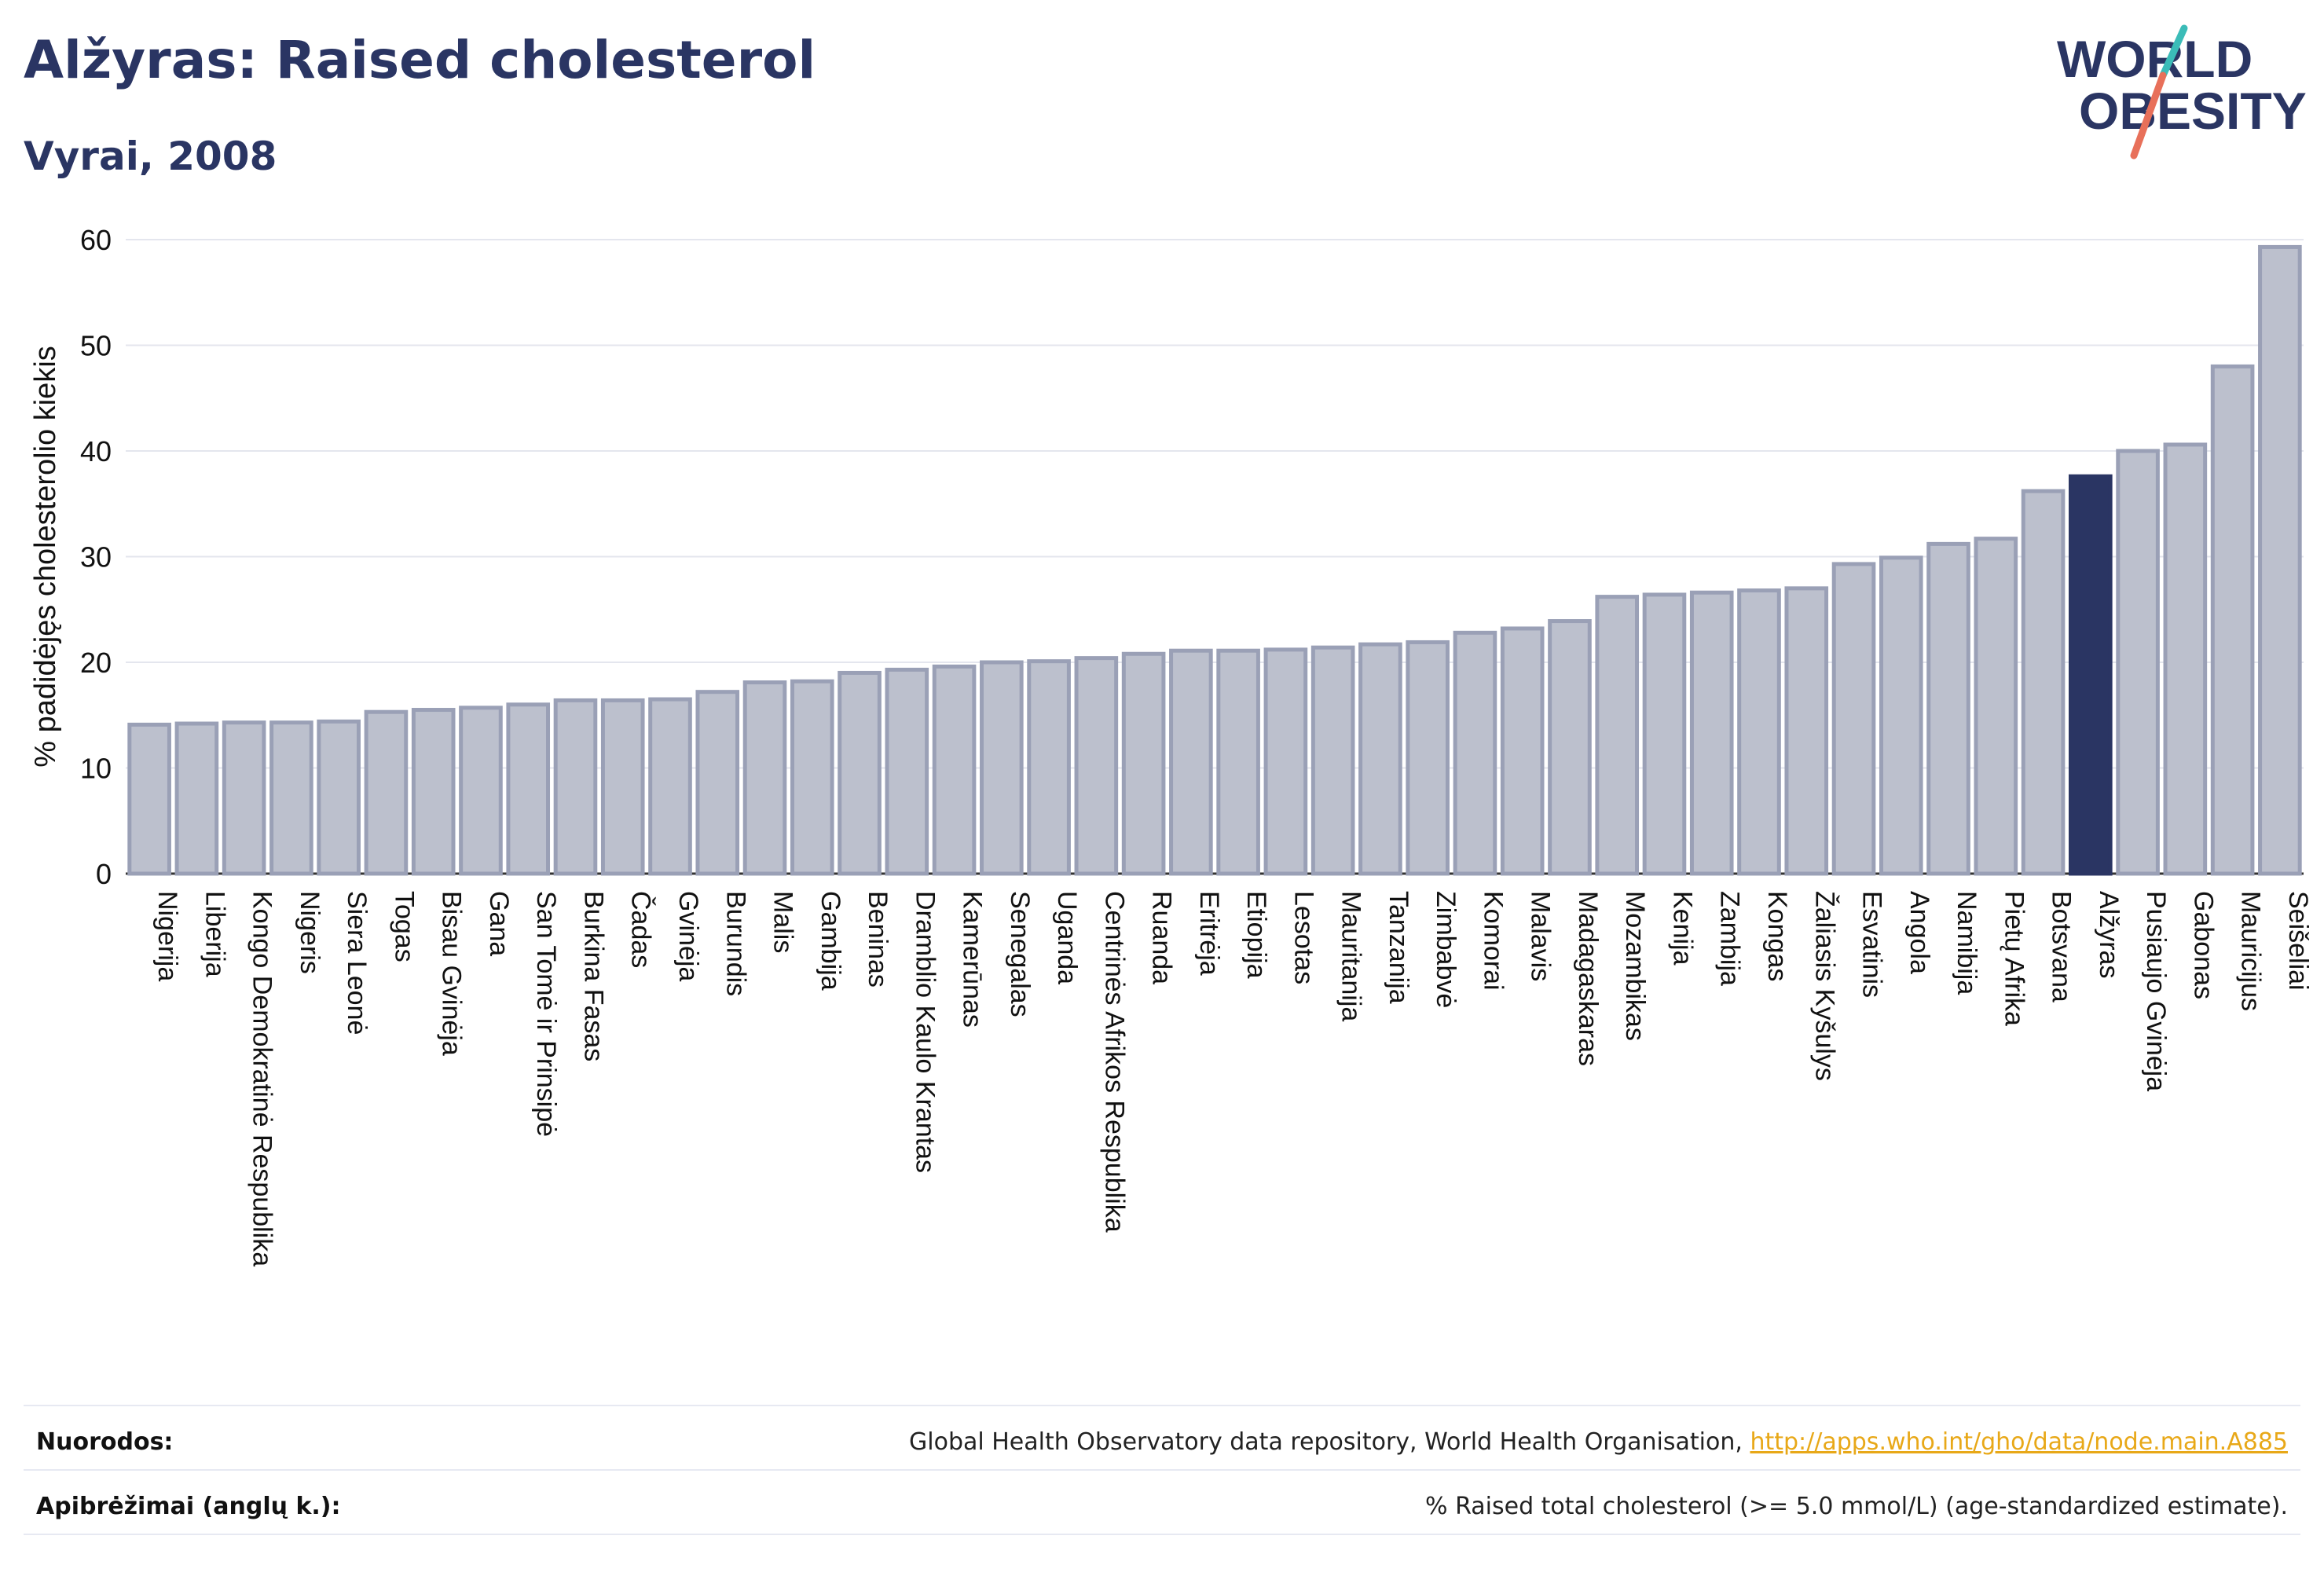 This screenshot has width=2324, height=1576. I want to click on page-title: Alžyras: Raised cholesterol, so click(420, 60).